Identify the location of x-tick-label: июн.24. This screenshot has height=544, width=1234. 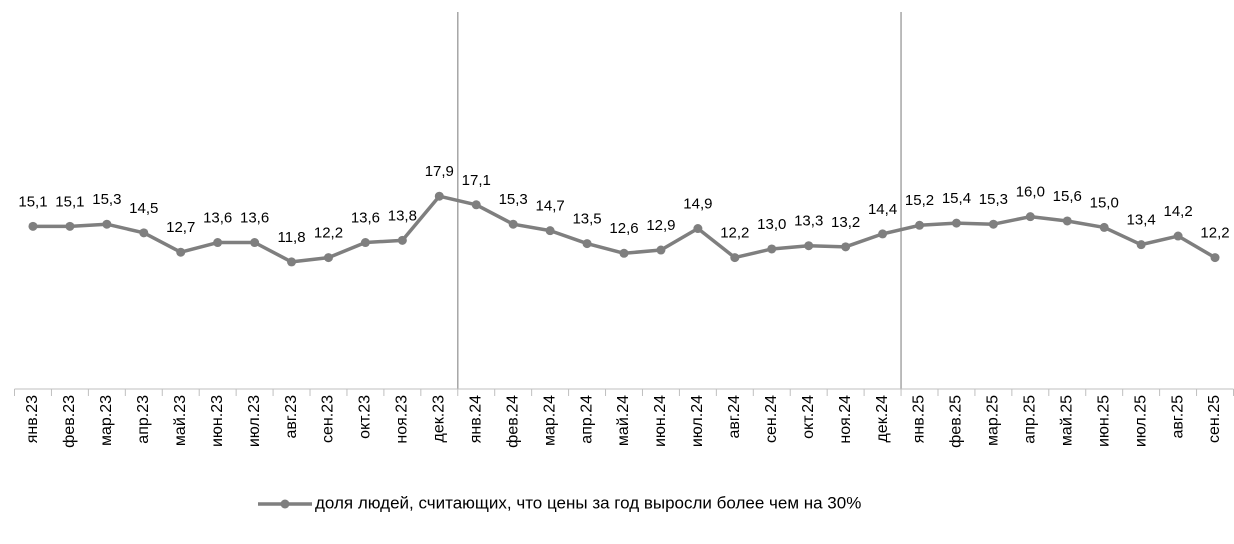
(660, 421).